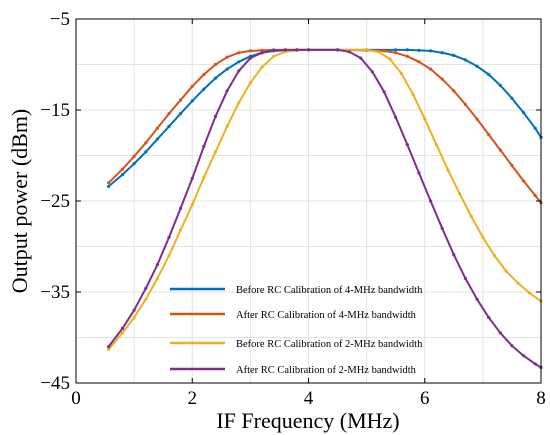 This screenshot has width=550, height=435. What do you see at coordinates (60, 19) in the screenshot?
I see `y-tick-label: −5` at bounding box center [60, 19].